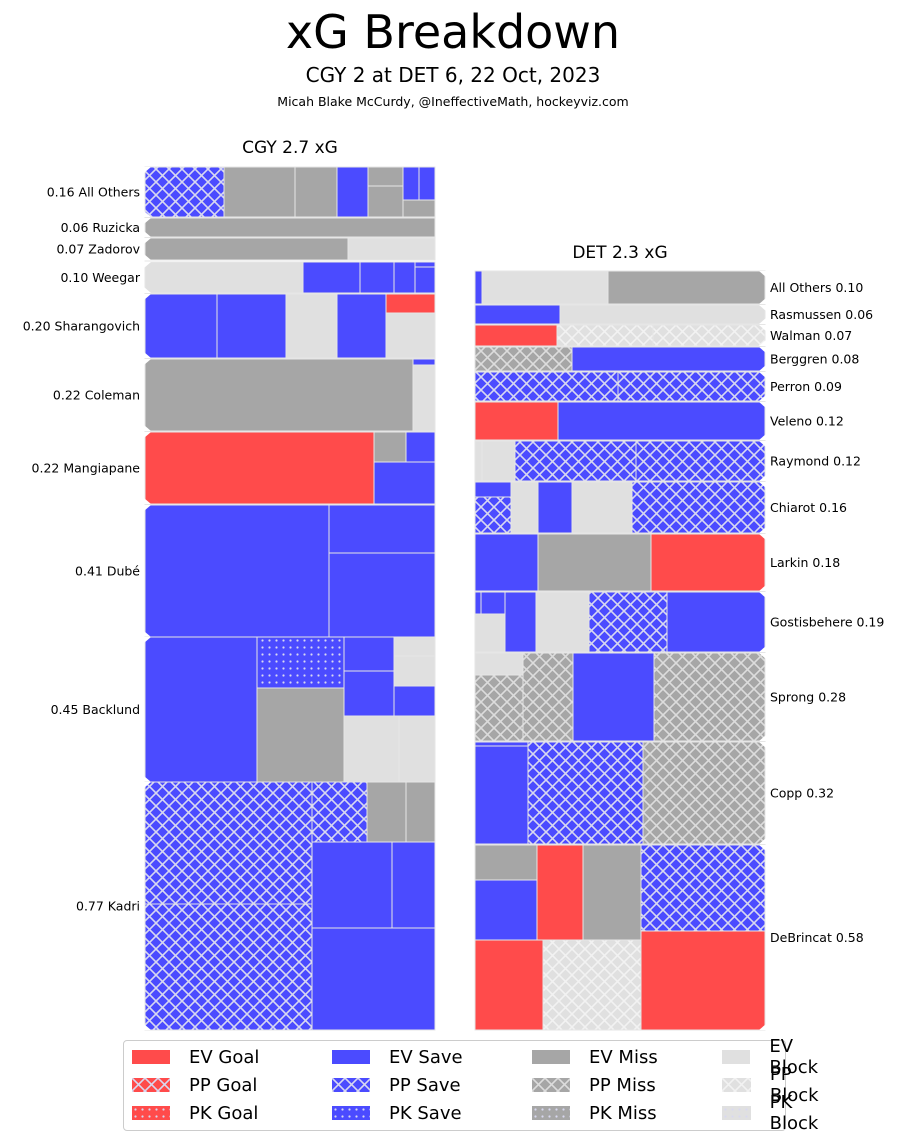  What do you see at coordinates (775, 1113) in the screenshot?
I see `legend-item: PK Block` at bounding box center [775, 1113].